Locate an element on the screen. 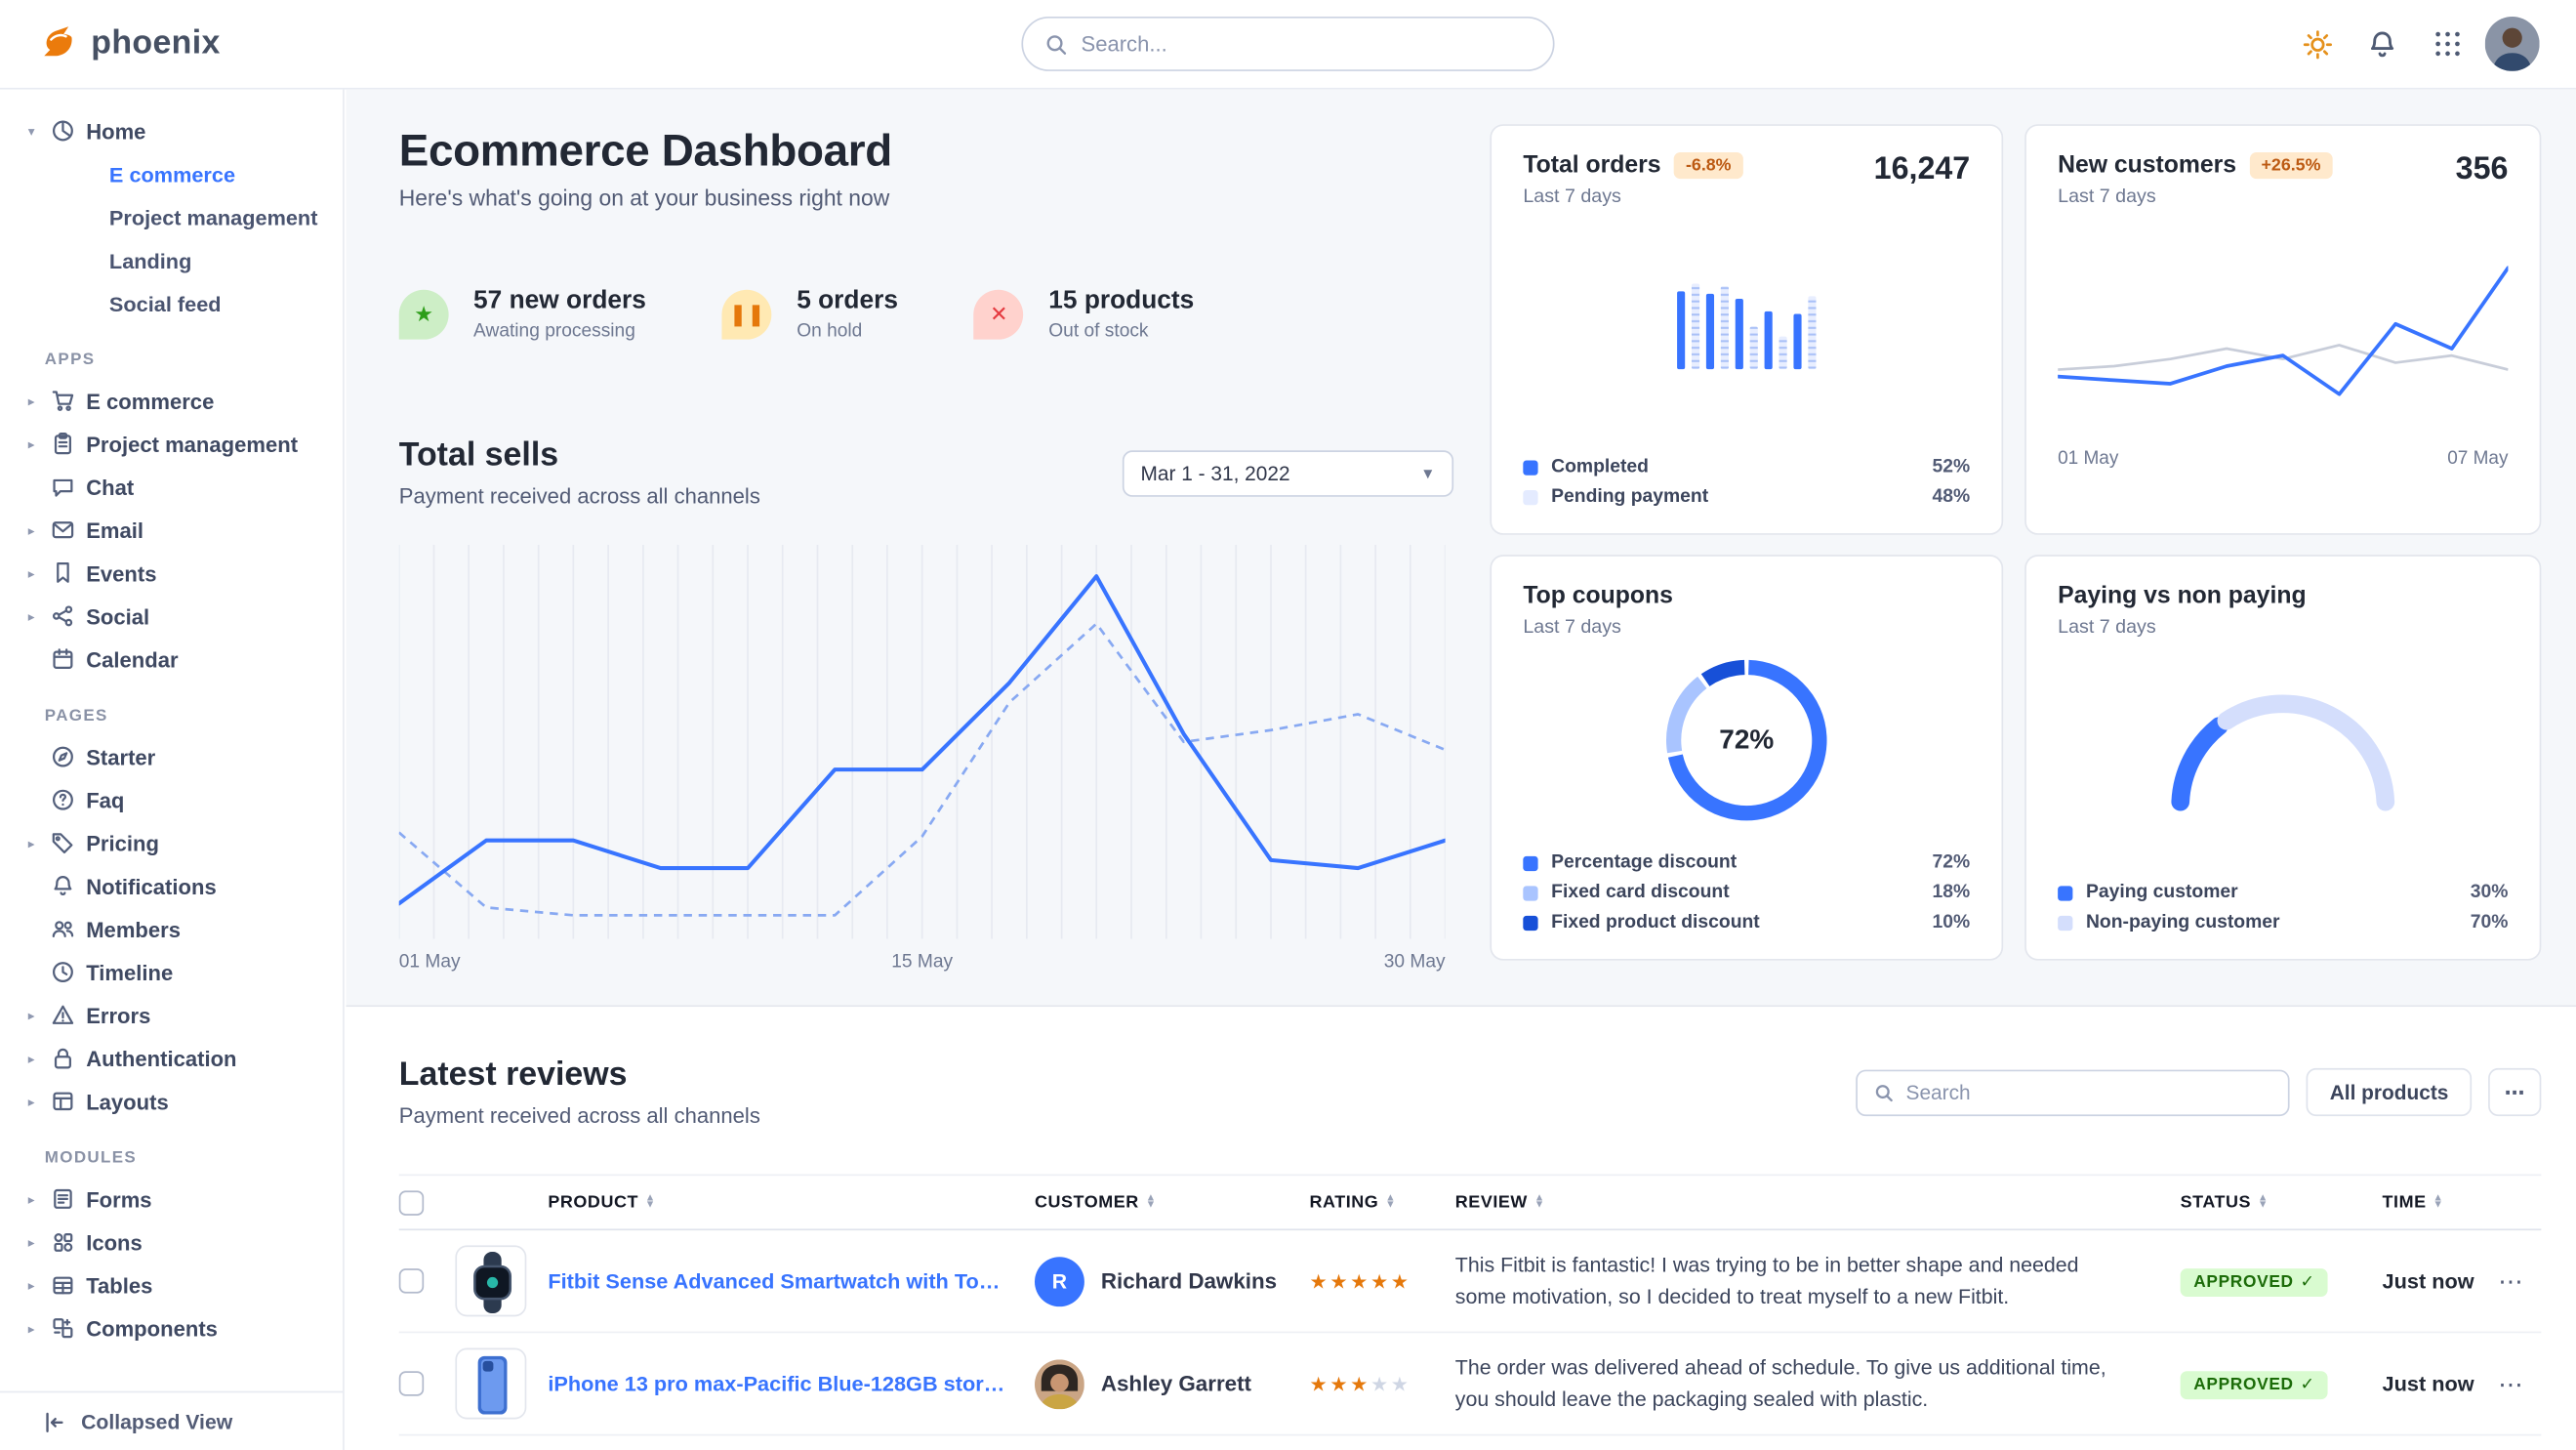 The image size is (2576, 1450). column-header-customer: CUSTOMER ▲ ▼ is located at coordinates (1096, 1202).